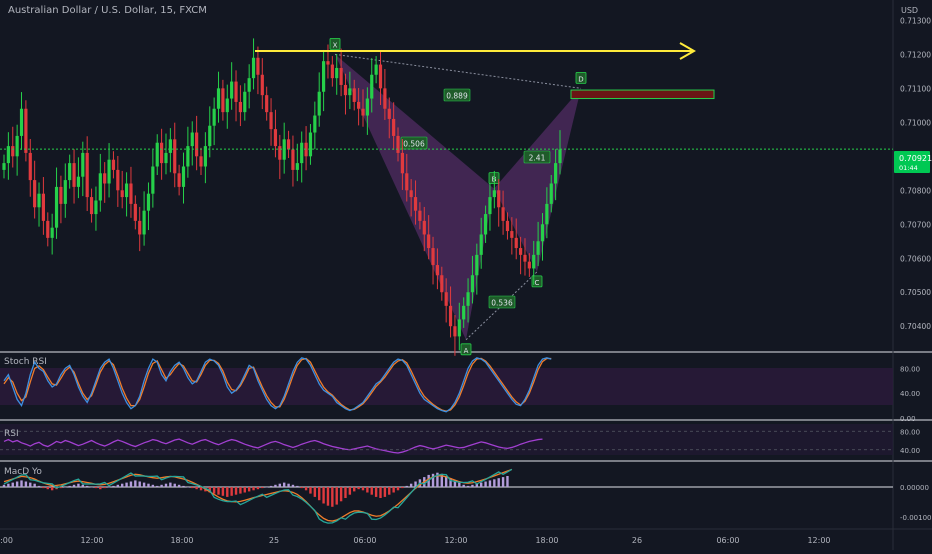  Describe the element at coordinates (910, 369) in the screenshot. I see `stoch-tick-label: 80.00` at that location.